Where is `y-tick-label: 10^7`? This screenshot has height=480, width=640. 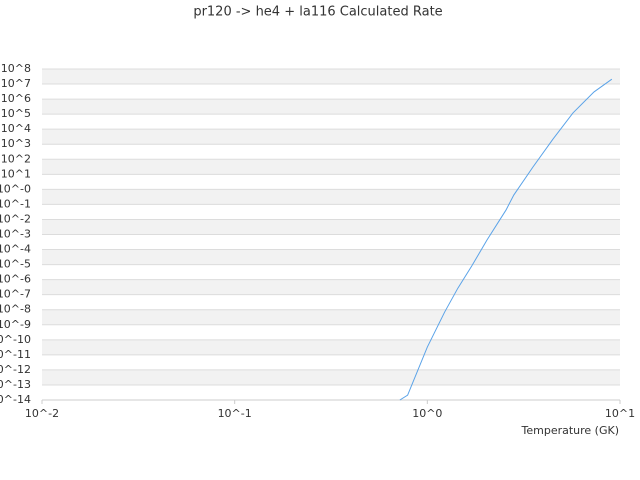
y-tick-label: 10^7 is located at coordinates (16, 83).